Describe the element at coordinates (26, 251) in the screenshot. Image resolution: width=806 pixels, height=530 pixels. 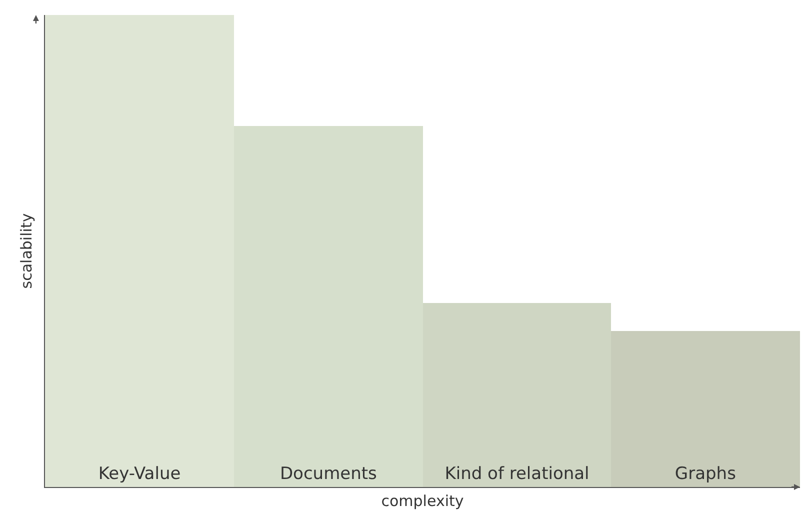
I see `y-axis-title: scalability` at that location.